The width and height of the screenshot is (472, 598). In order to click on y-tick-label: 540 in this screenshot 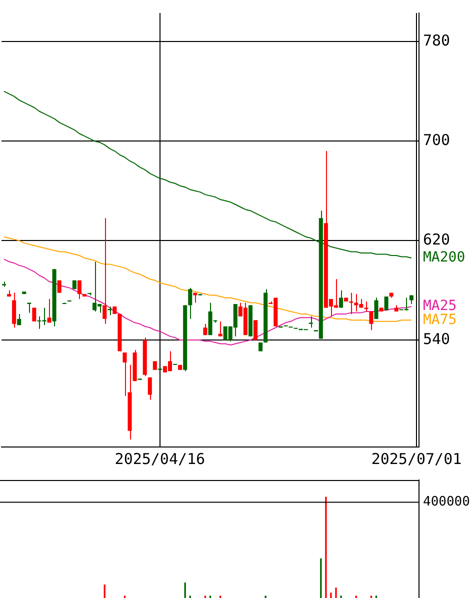, I will do `click(436, 339)`.